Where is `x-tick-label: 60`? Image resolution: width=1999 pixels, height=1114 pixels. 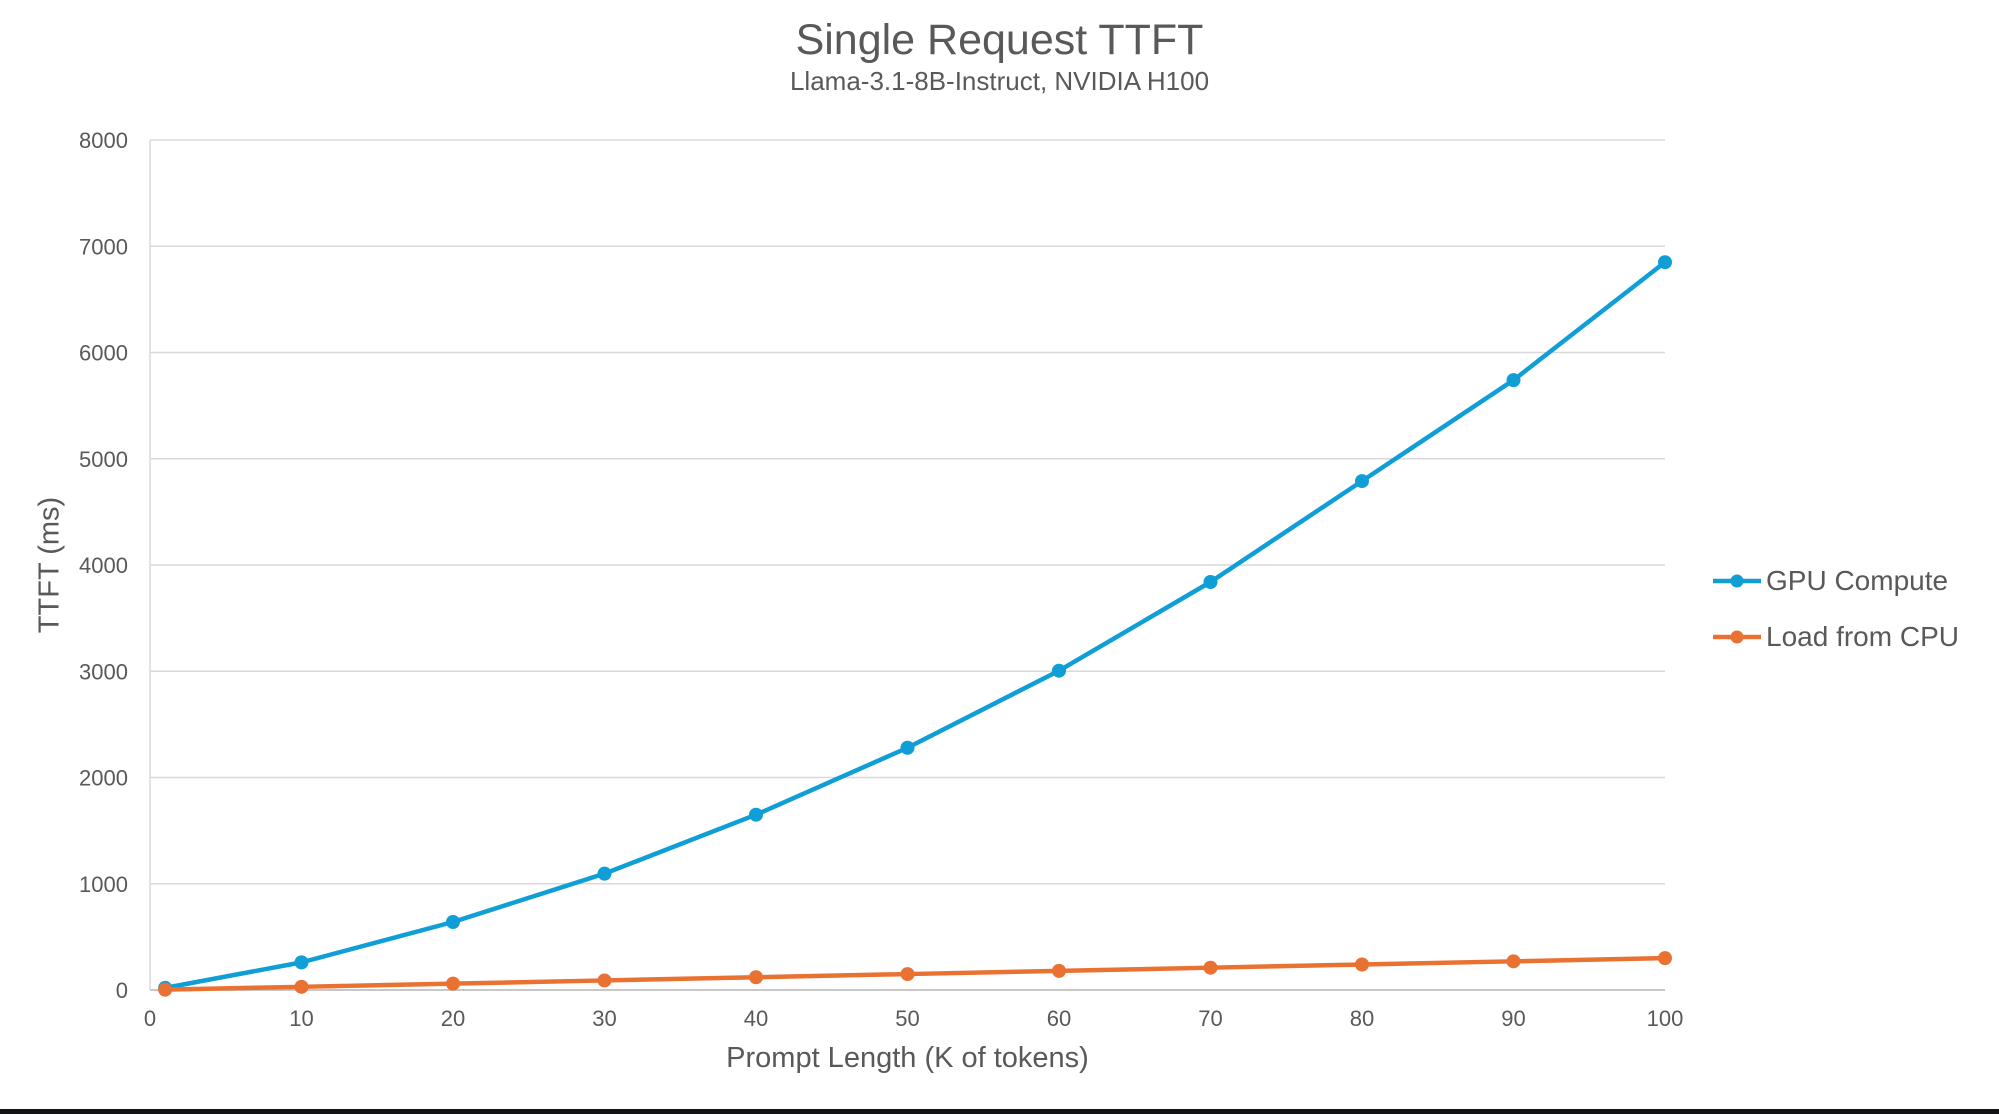
x-tick-label: 60 is located at coordinates (1059, 1018).